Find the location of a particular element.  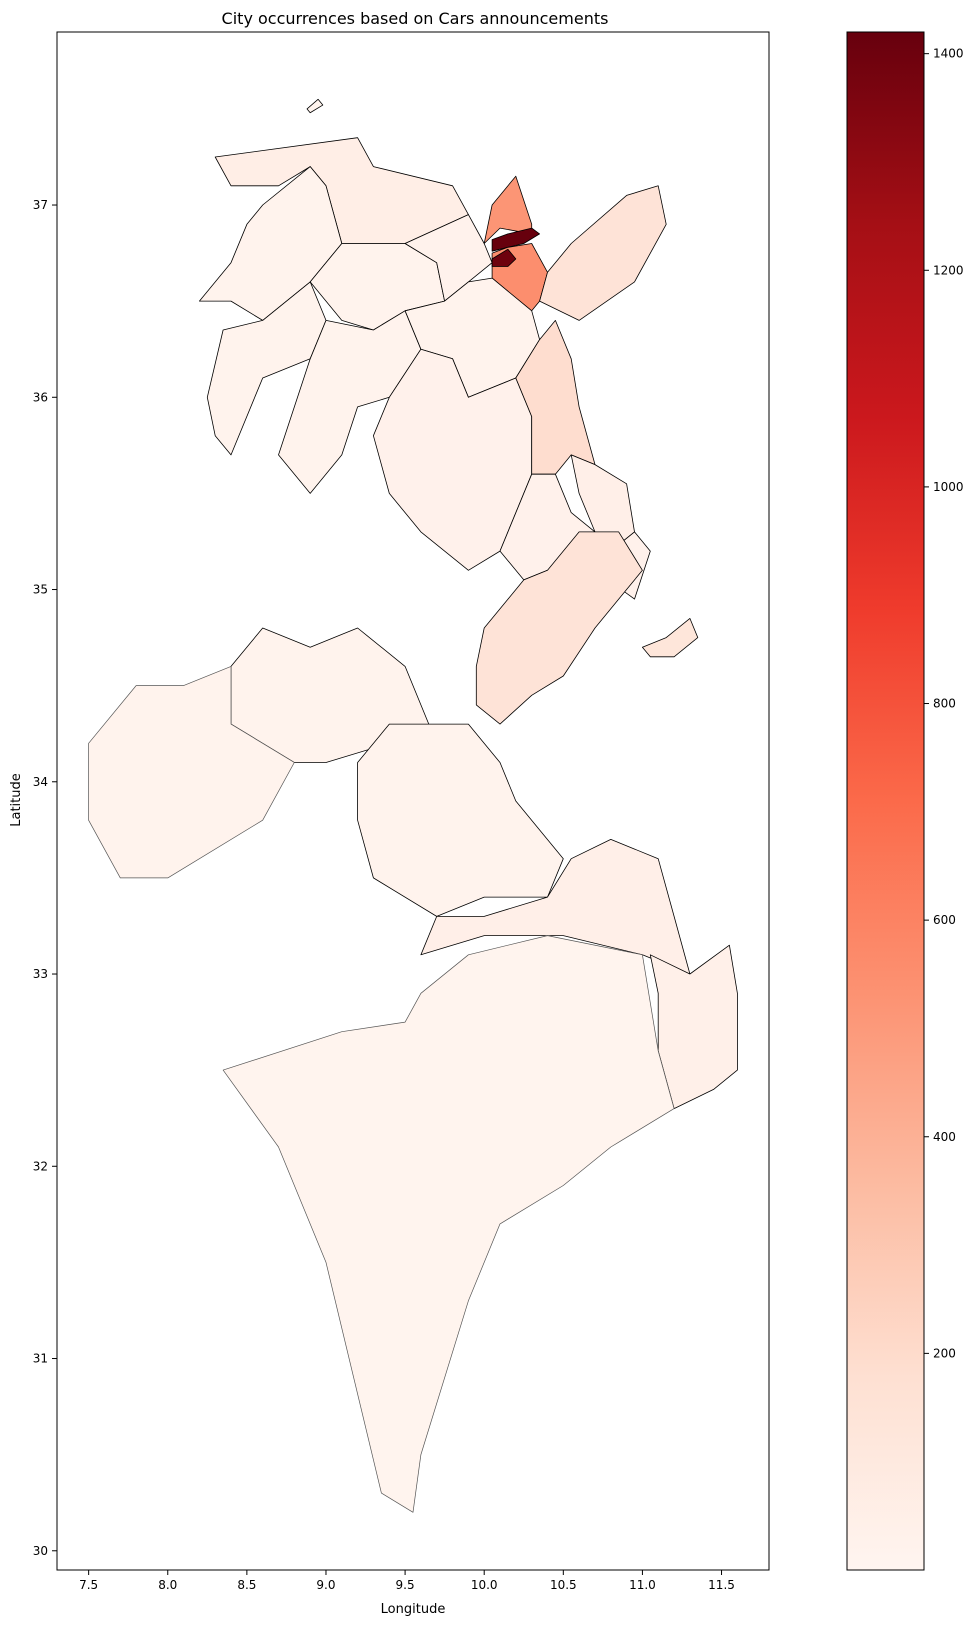

y-axis: 30 31 32 33 34 35 36 37 is located at coordinates (45, 878).